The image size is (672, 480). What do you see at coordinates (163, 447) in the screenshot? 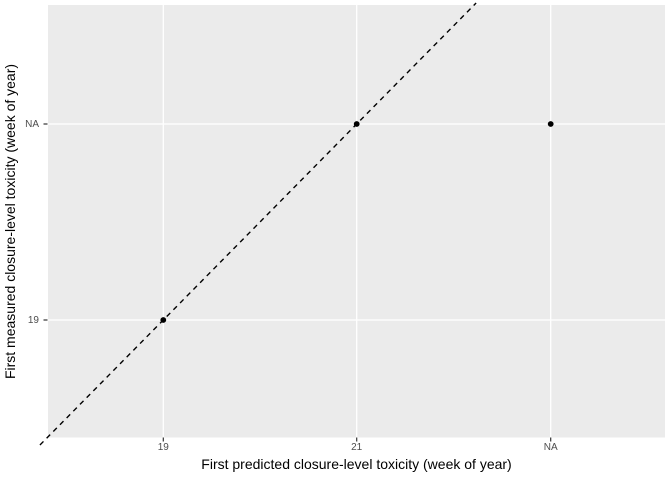
I see `x-tick-label-19: 19` at bounding box center [163, 447].